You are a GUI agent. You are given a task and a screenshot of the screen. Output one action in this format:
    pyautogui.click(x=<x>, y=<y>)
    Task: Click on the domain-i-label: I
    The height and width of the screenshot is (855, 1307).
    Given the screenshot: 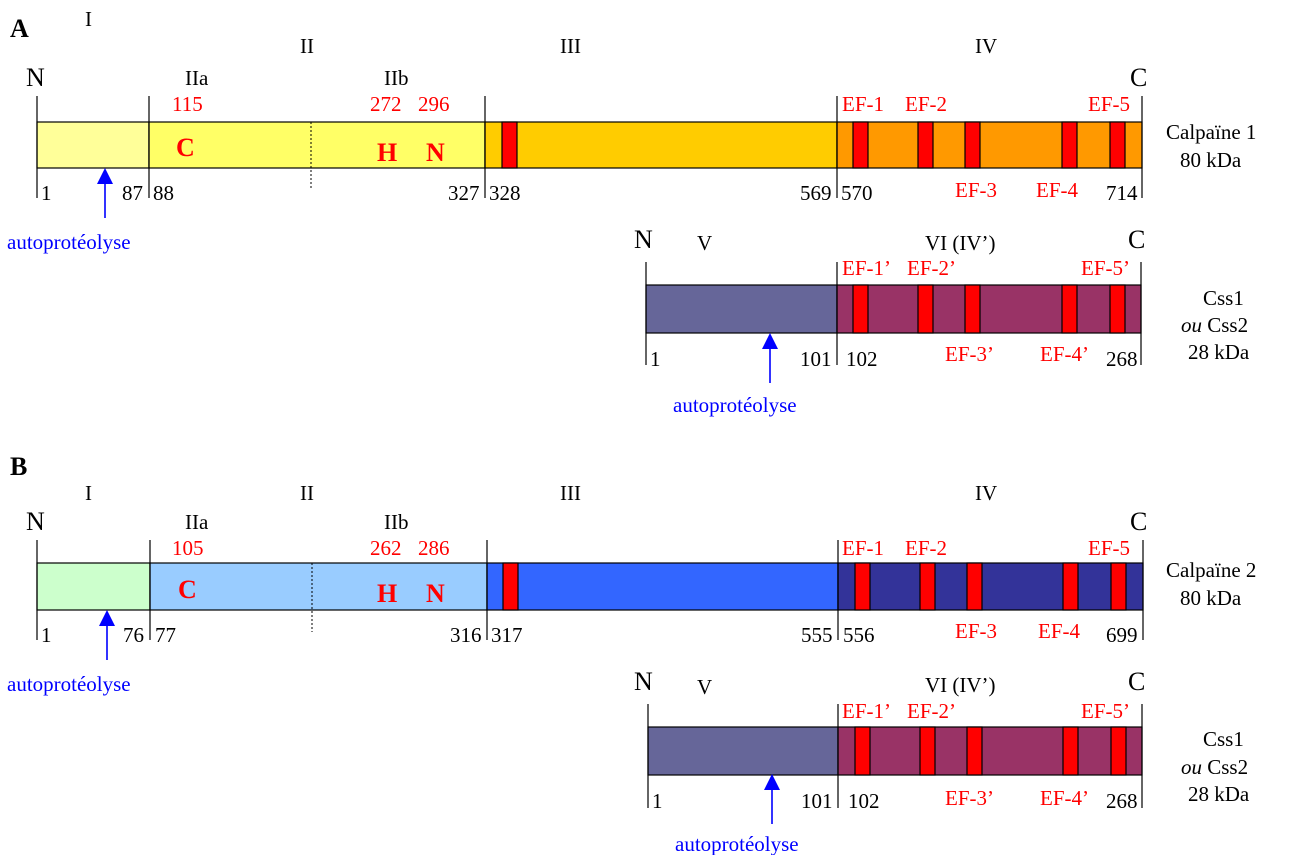 What is the action you would take?
    pyautogui.click(x=88, y=19)
    